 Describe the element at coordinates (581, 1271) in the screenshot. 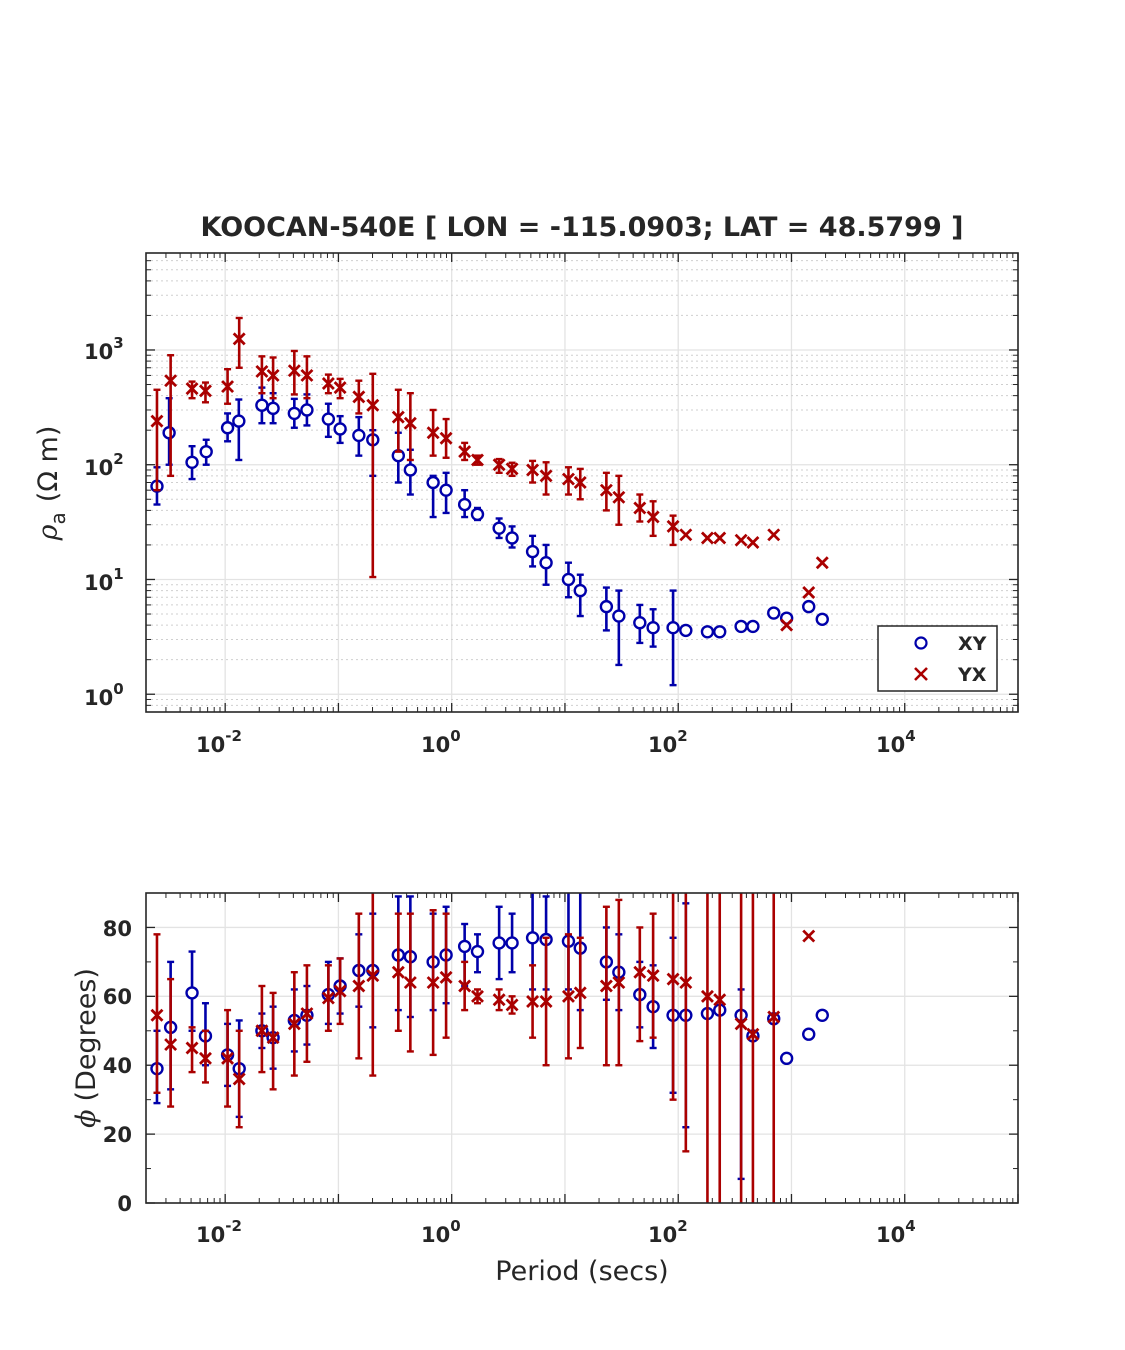

I see `phase-x-label: Period (secs)` at that location.